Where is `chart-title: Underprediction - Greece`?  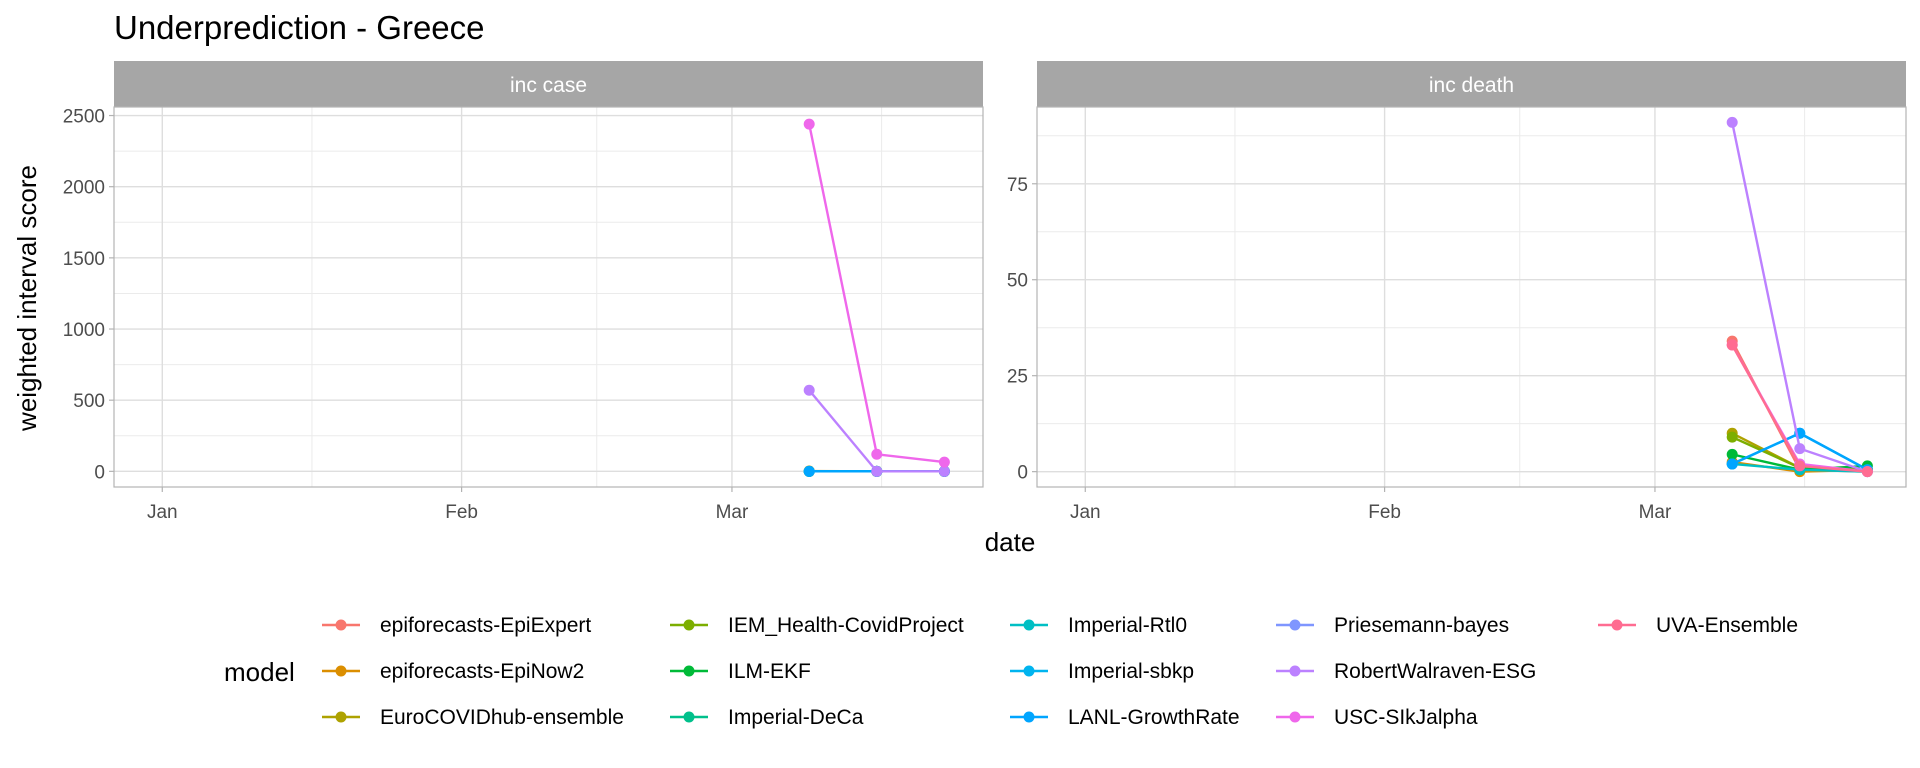 chart-title: Underprediction - Greece is located at coordinates (299, 27).